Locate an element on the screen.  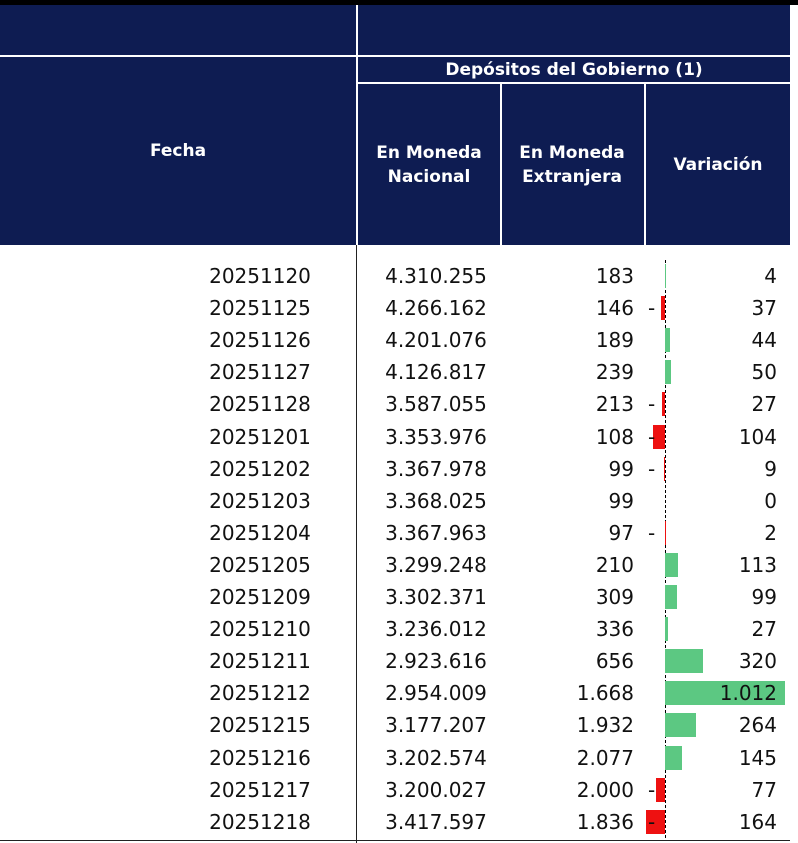
nacional-cell: 4.266.162 is located at coordinates (436, 308).